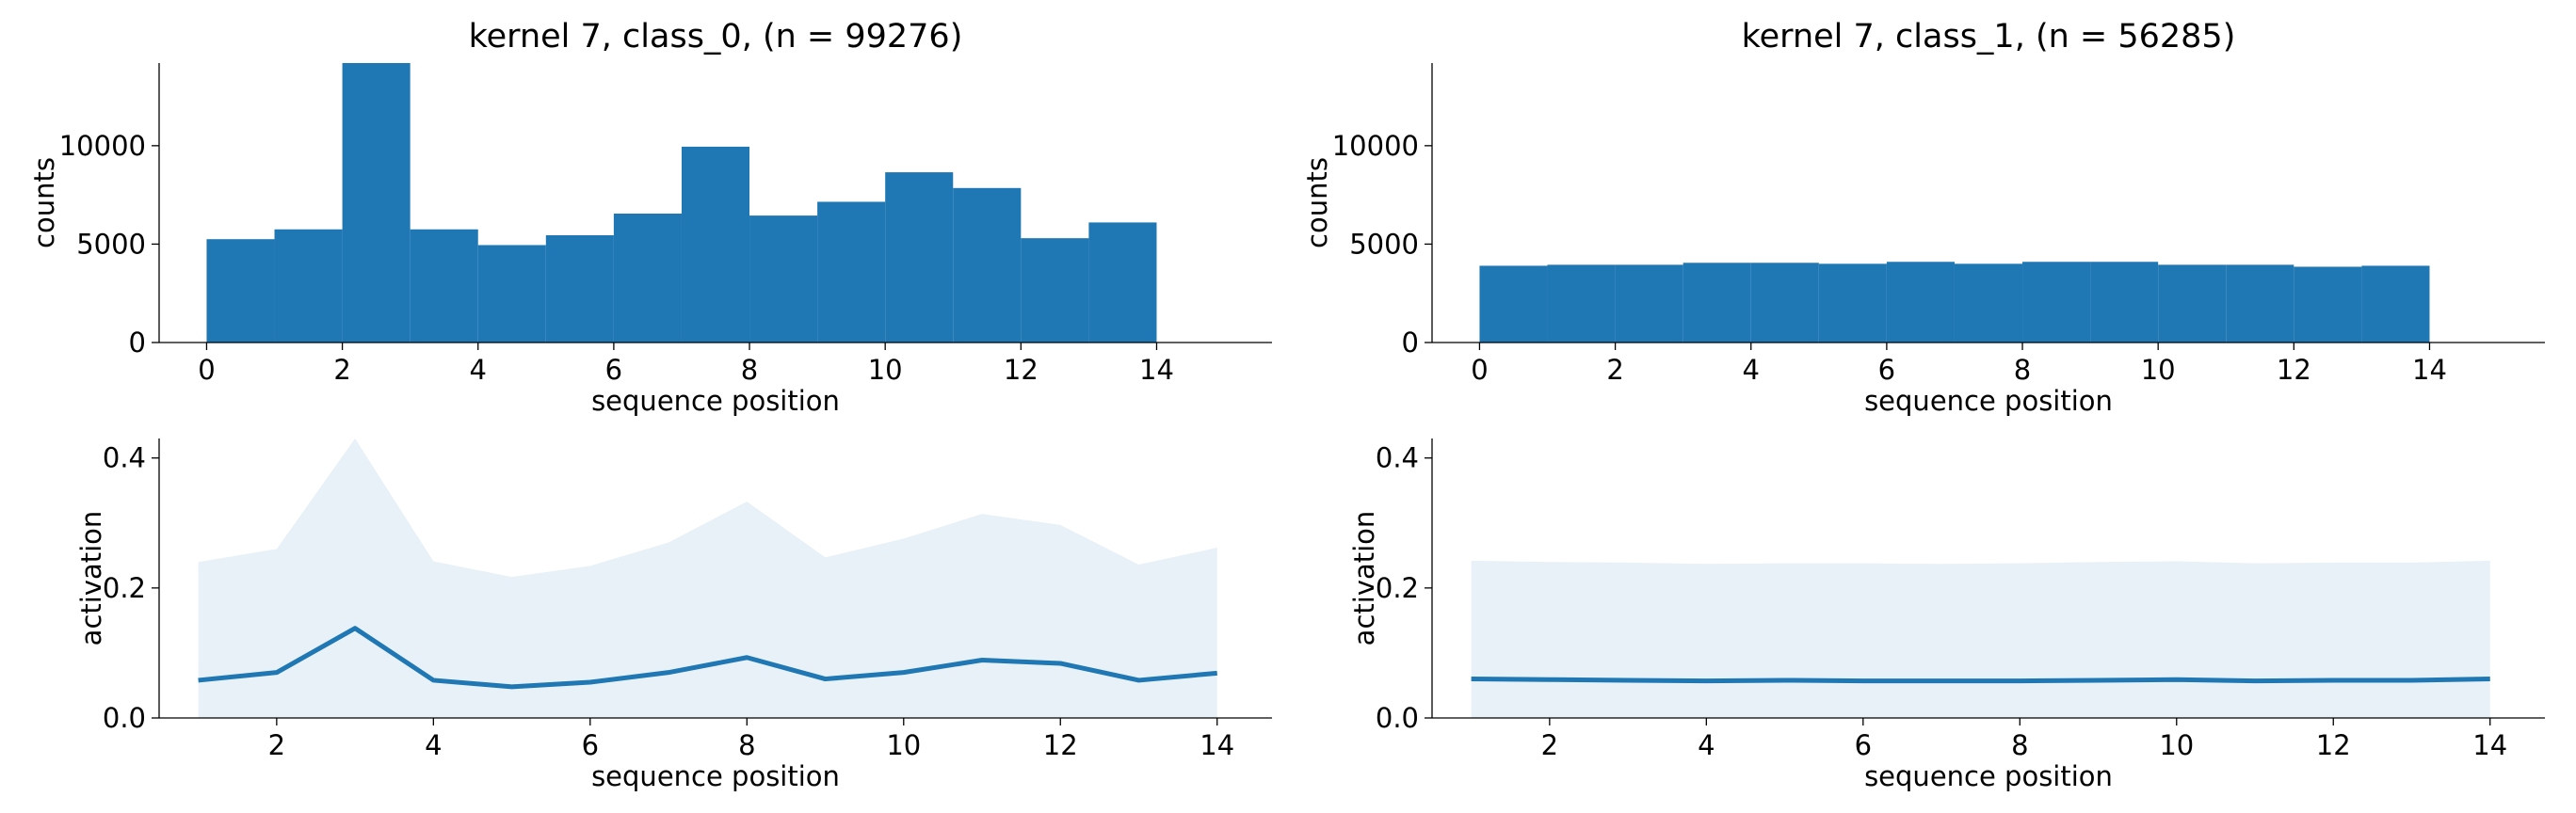  Describe the element at coordinates (1989, 37) in the screenshot. I see `chart-title: kernel 7, class_1, (n = 56285)` at that location.